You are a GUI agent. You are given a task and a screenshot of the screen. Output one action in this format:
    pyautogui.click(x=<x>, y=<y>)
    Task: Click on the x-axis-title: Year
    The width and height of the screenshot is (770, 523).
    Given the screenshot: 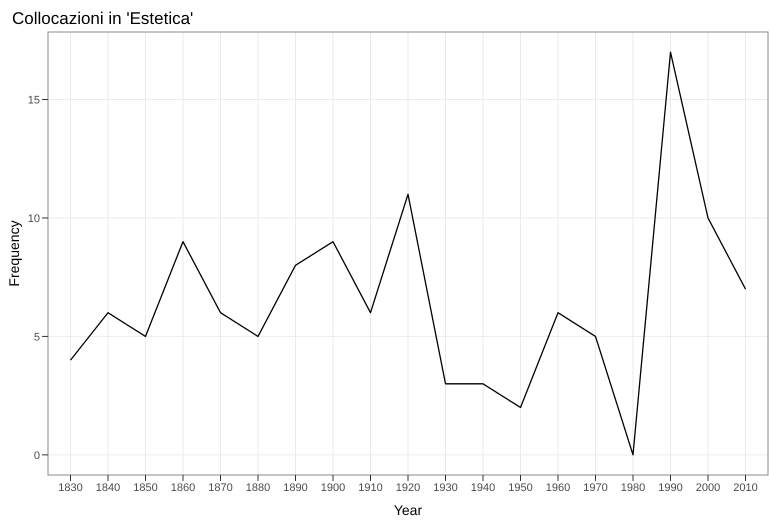 What is the action you would take?
    pyautogui.click(x=408, y=510)
    